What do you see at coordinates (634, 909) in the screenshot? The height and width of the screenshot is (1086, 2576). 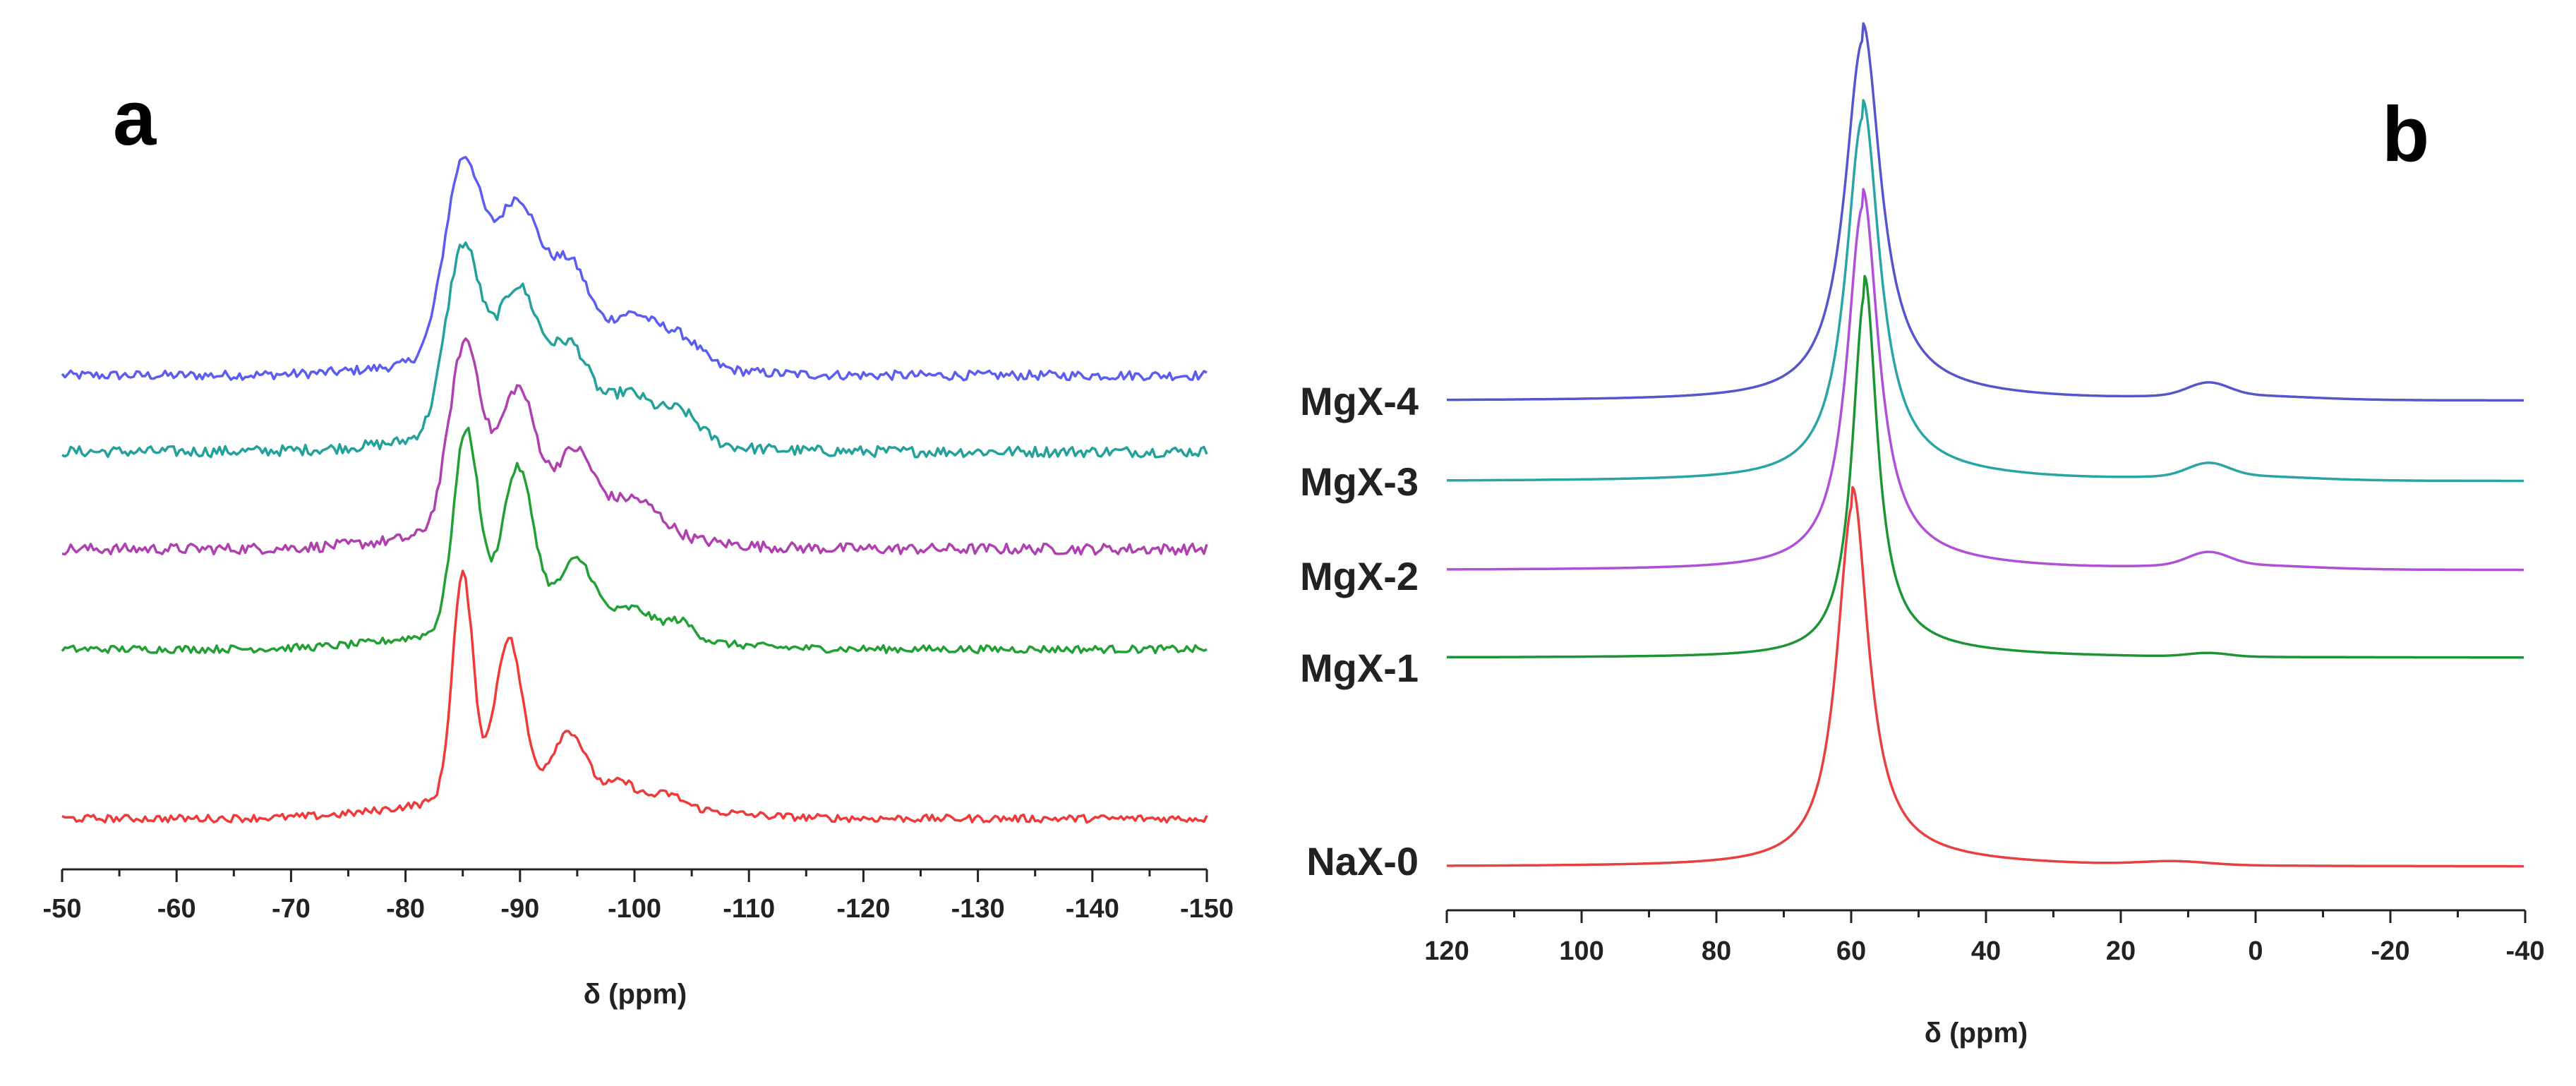 I see `panel-a-tick-label: -100` at bounding box center [634, 909].